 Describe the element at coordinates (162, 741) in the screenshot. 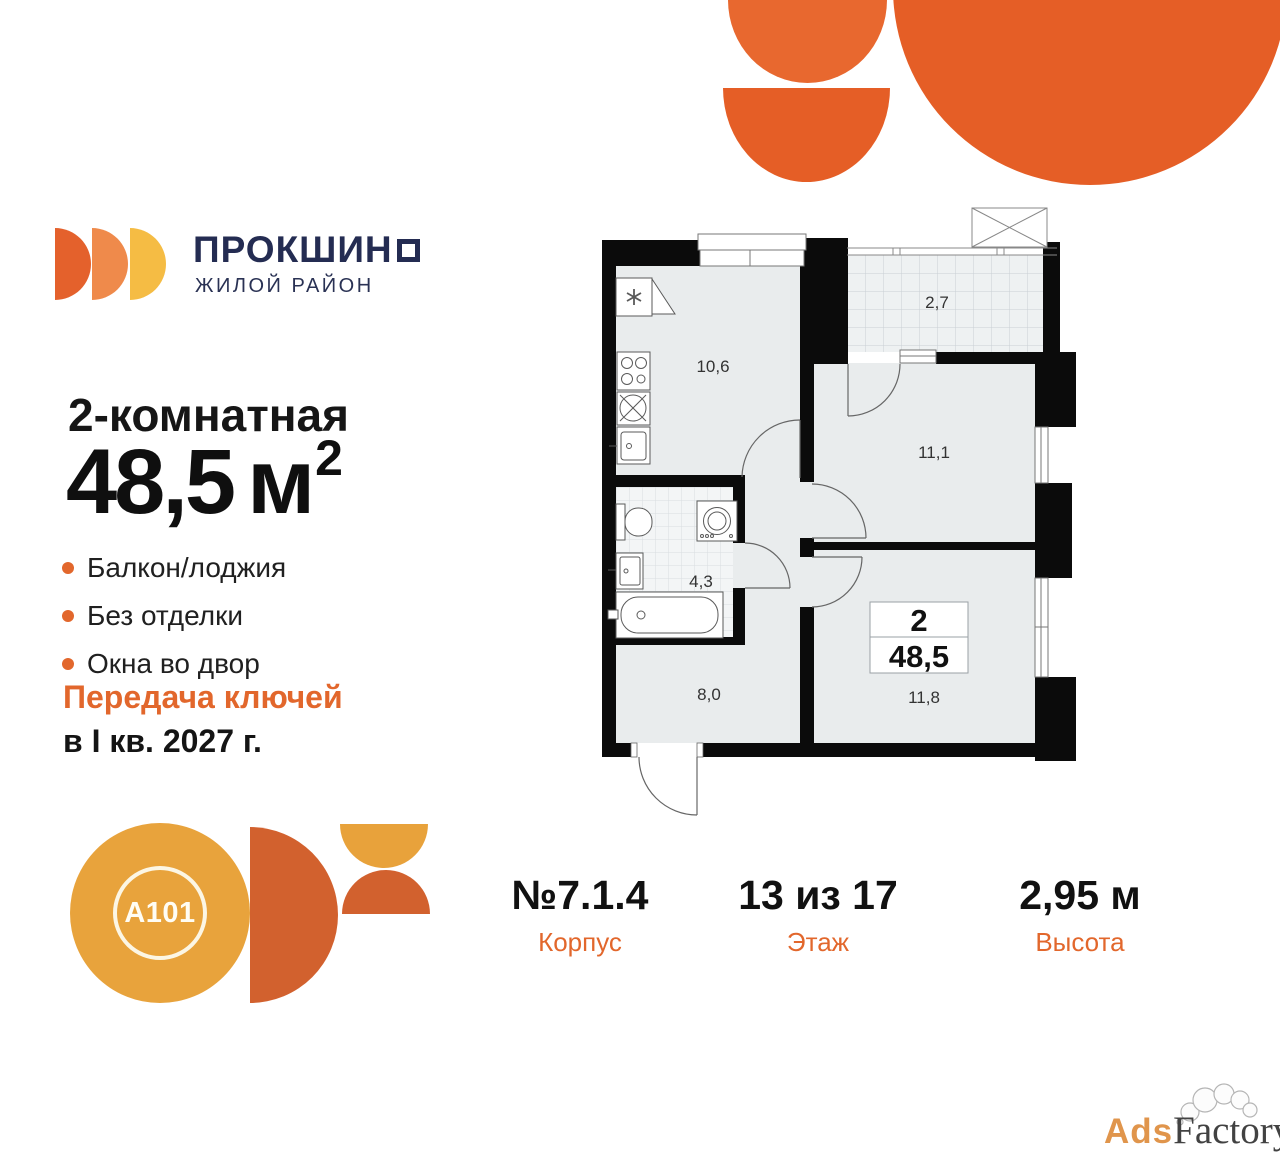

I see `handover-line-2: в I кв. 2027 г.` at that location.